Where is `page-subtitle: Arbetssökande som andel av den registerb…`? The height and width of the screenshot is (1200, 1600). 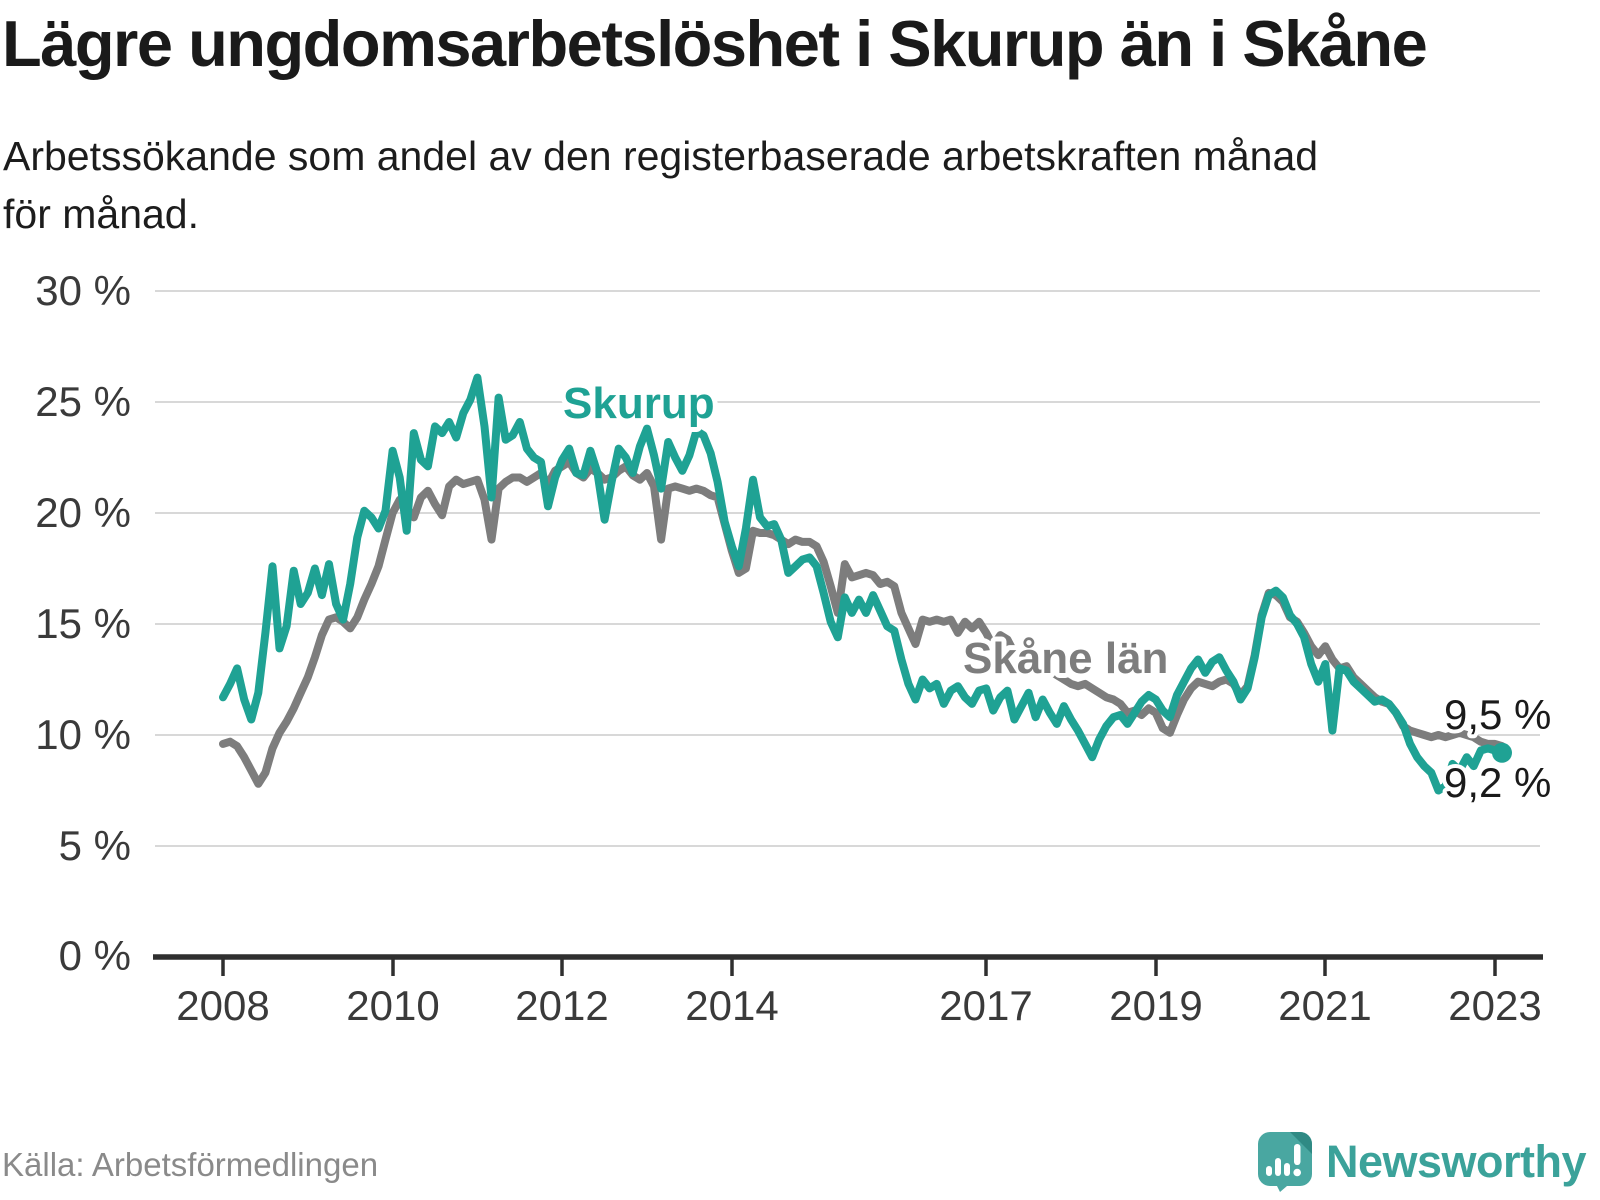 page-subtitle: Arbetssökande som andel av den registerb… is located at coordinates (783, 185).